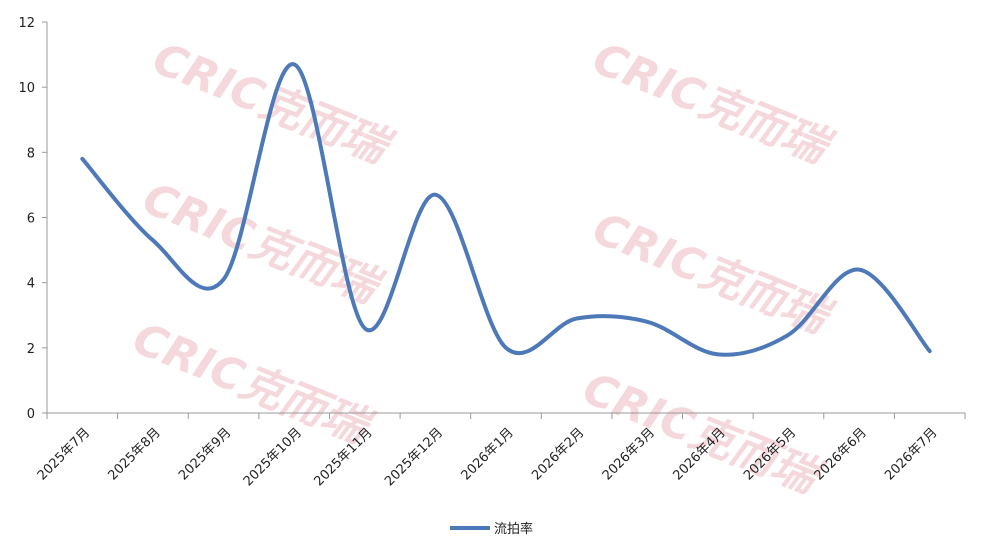 The image size is (989, 558). I want to click on x-tick-label: 2025年8月, so click(135, 454).